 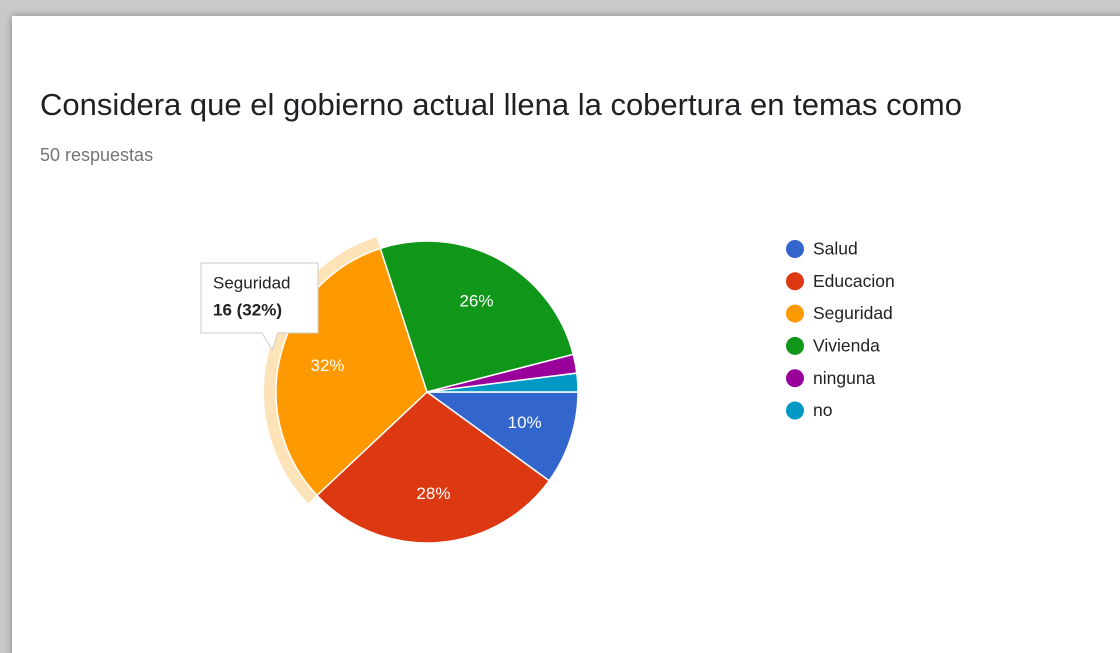 I want to click on legend-label: Vivienda, so click(x=846, y=346).